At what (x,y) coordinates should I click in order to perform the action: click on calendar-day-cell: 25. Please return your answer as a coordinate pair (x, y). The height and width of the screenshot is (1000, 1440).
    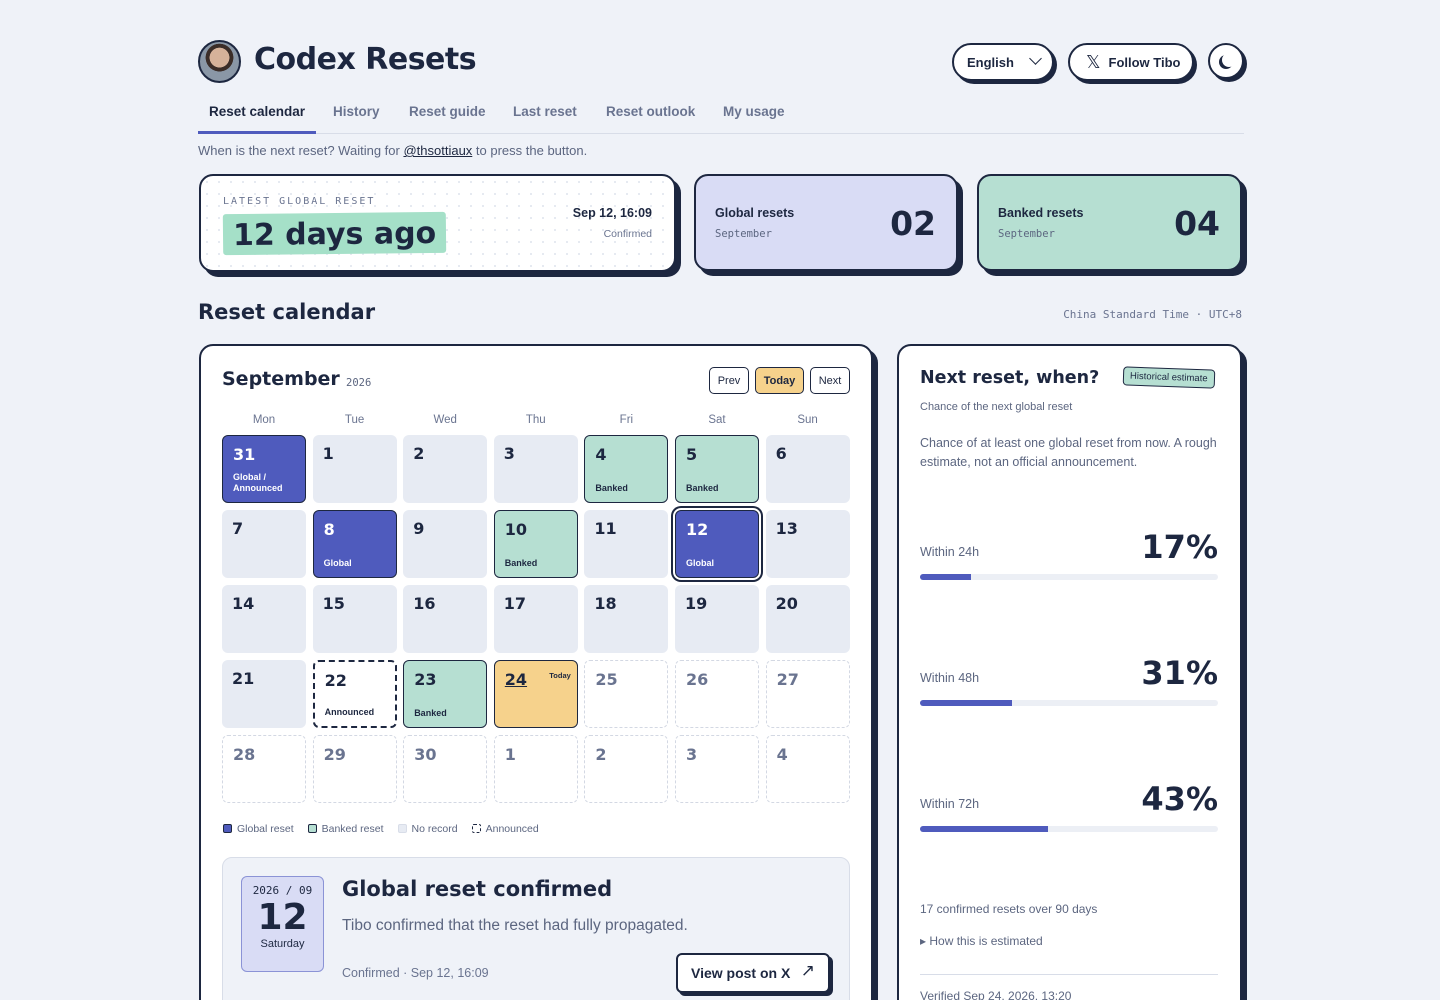
    Looking at the image, I should click on (626, 694).